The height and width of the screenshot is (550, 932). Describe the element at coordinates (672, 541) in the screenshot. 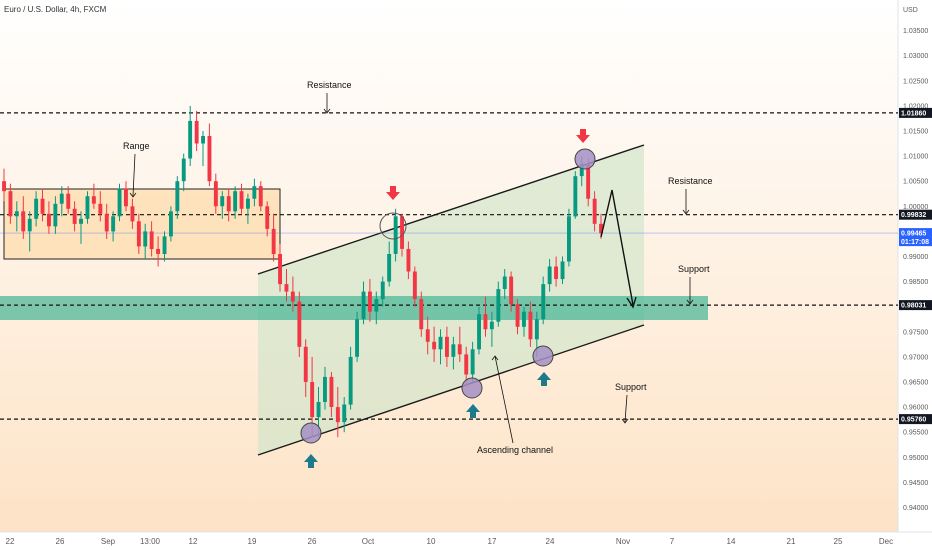

I see `time-tick-label: 7` at that location.